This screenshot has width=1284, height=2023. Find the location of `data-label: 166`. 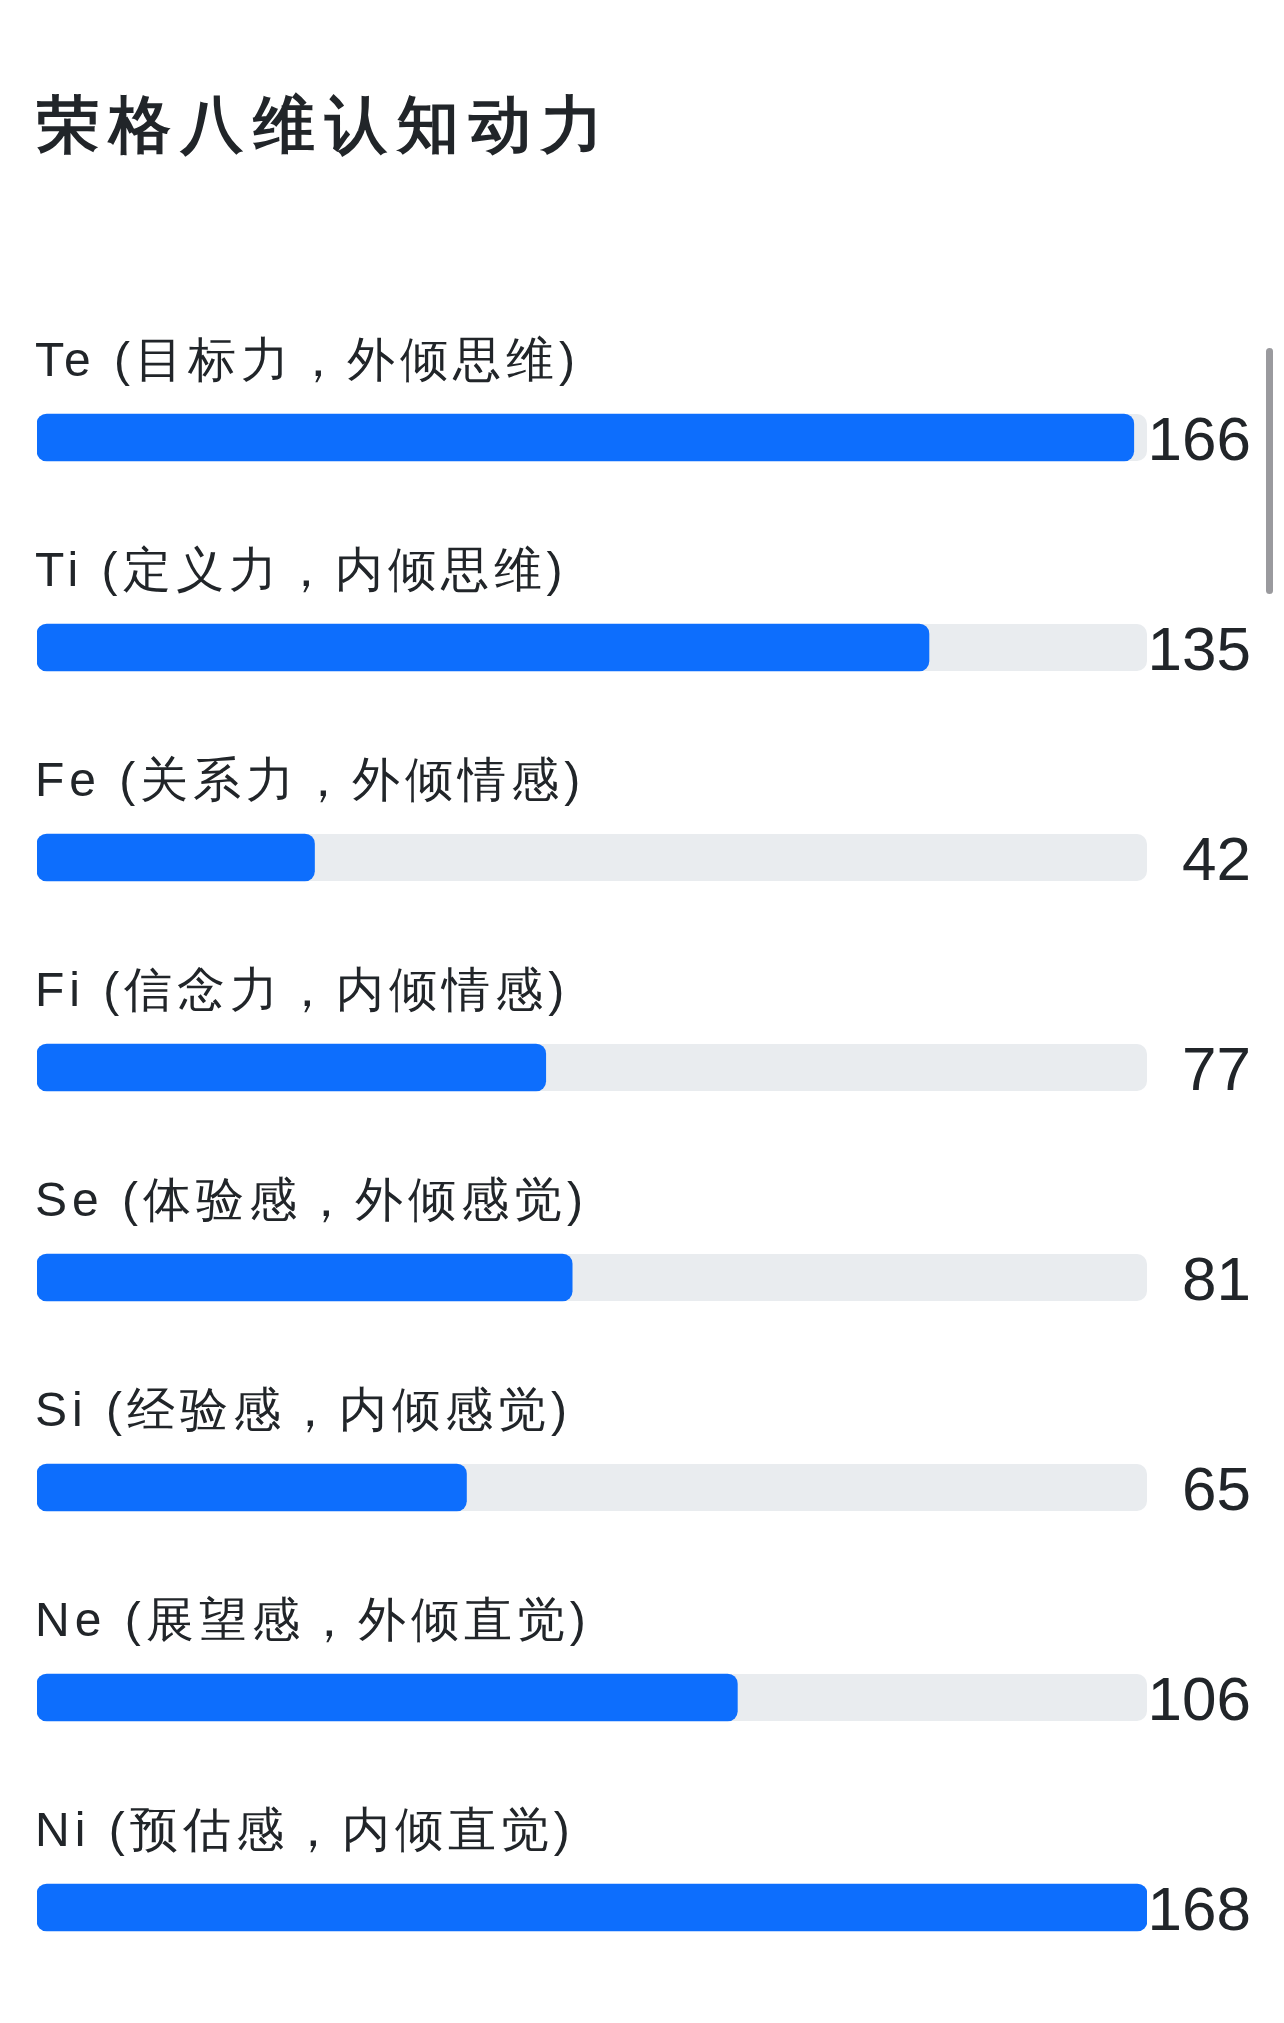

data-label: 166 is located at coordinates (1199, 438).